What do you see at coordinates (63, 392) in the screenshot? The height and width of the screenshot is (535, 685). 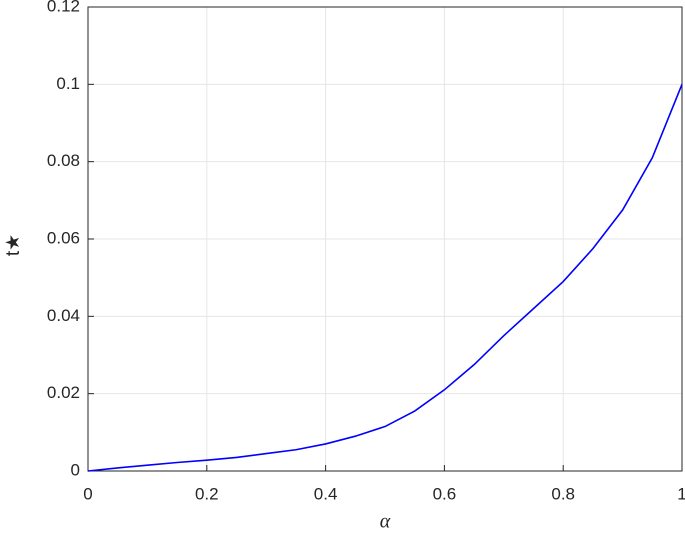 I see `y-tick-label: 0.02` at bounding box center [63, 392].